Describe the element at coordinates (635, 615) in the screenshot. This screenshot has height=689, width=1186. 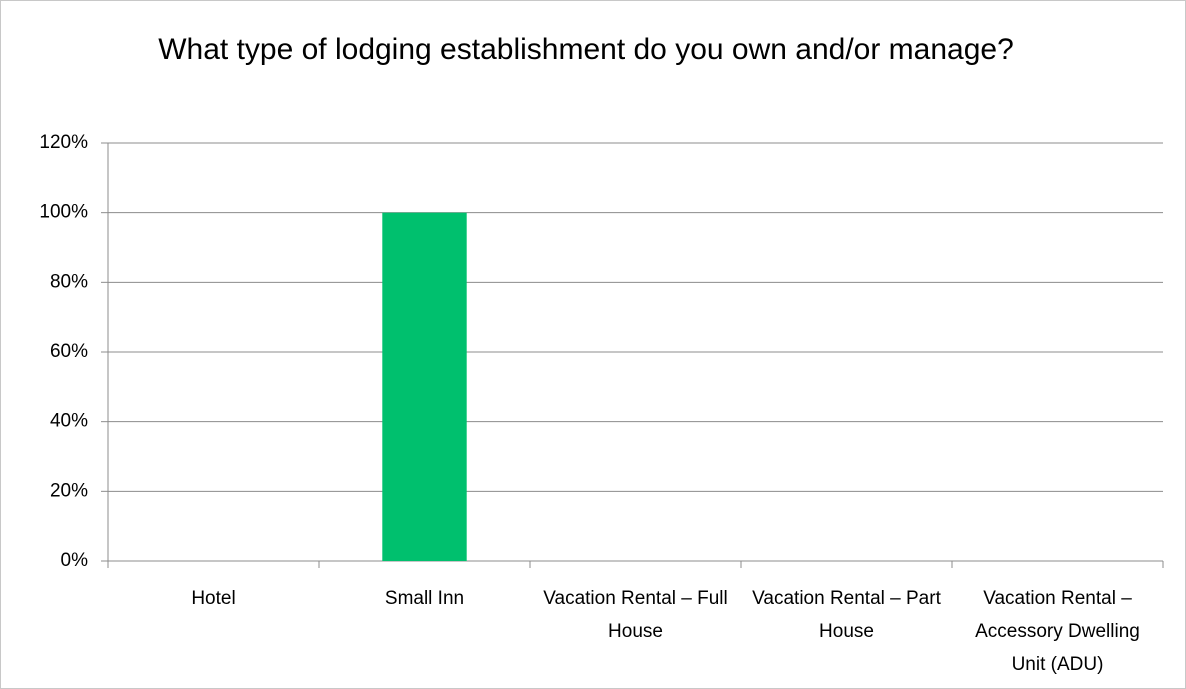
I see `x-tick-label: Vacation Rental – Full House` at that location.